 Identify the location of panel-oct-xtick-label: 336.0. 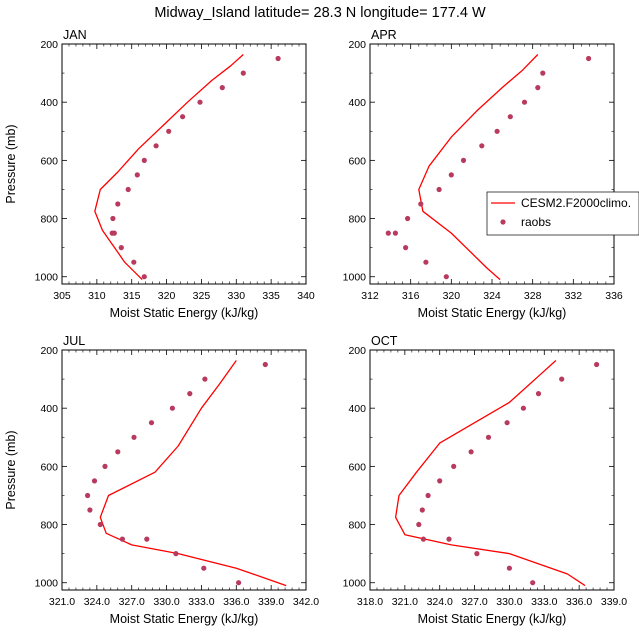
(579, 602).